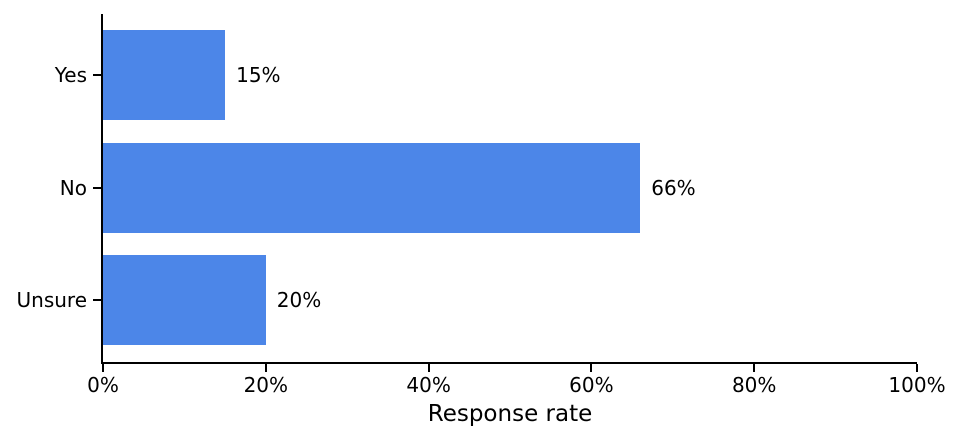  Describe the element at coordinates (372, 187) in the screenshot. I see `bar-no` at that location.